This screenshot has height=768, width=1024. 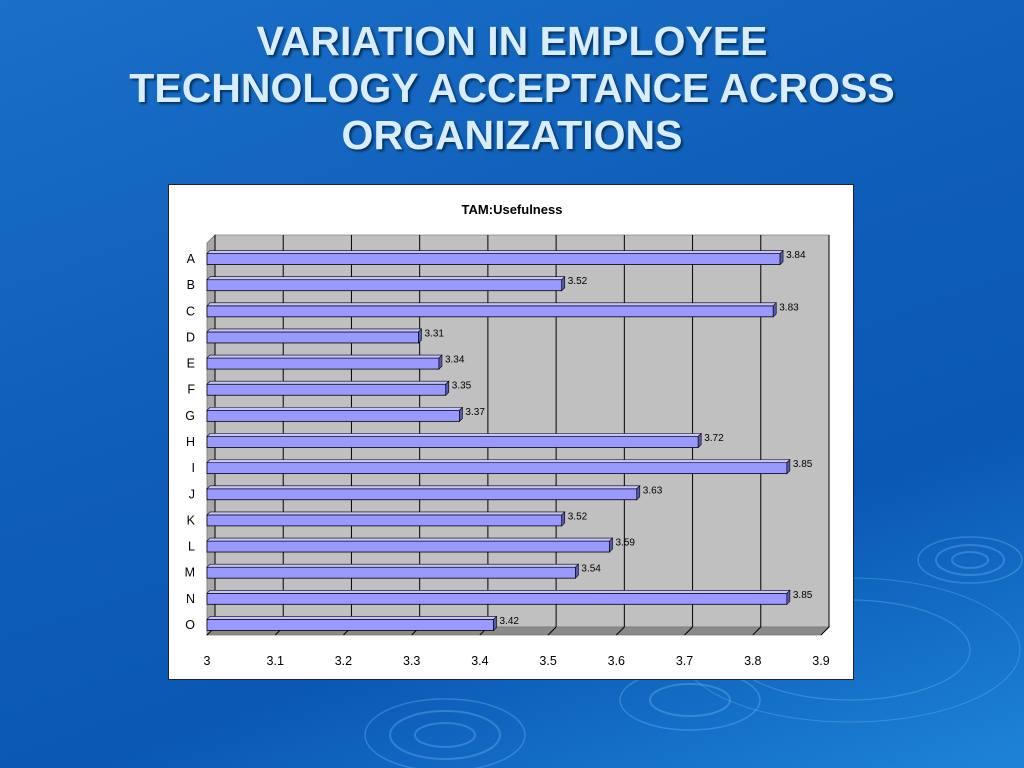 I want to click on category-label: O, so click(x=190, y=625).